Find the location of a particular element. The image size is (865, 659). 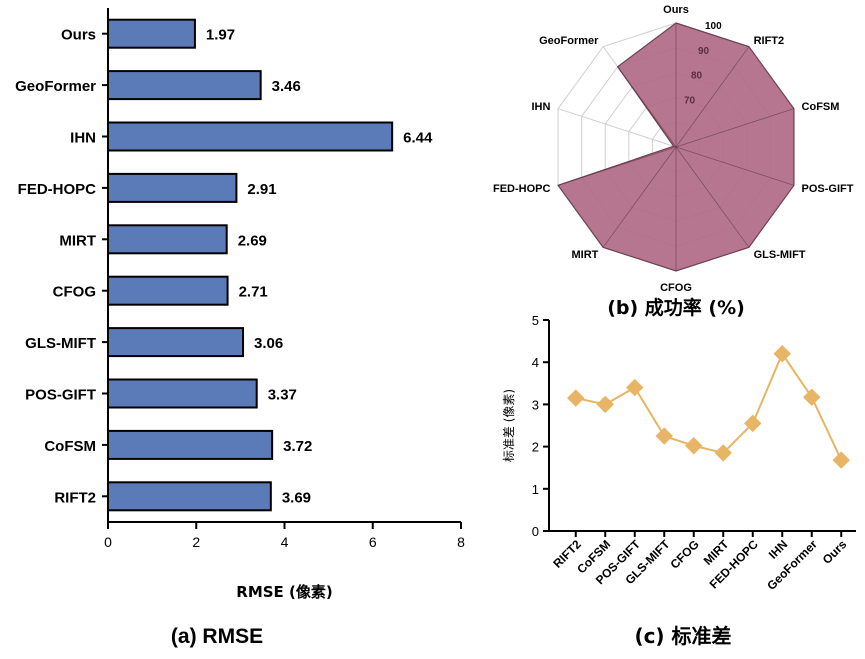

x-tick-label: CFOG is located at coordinates (684, 554).